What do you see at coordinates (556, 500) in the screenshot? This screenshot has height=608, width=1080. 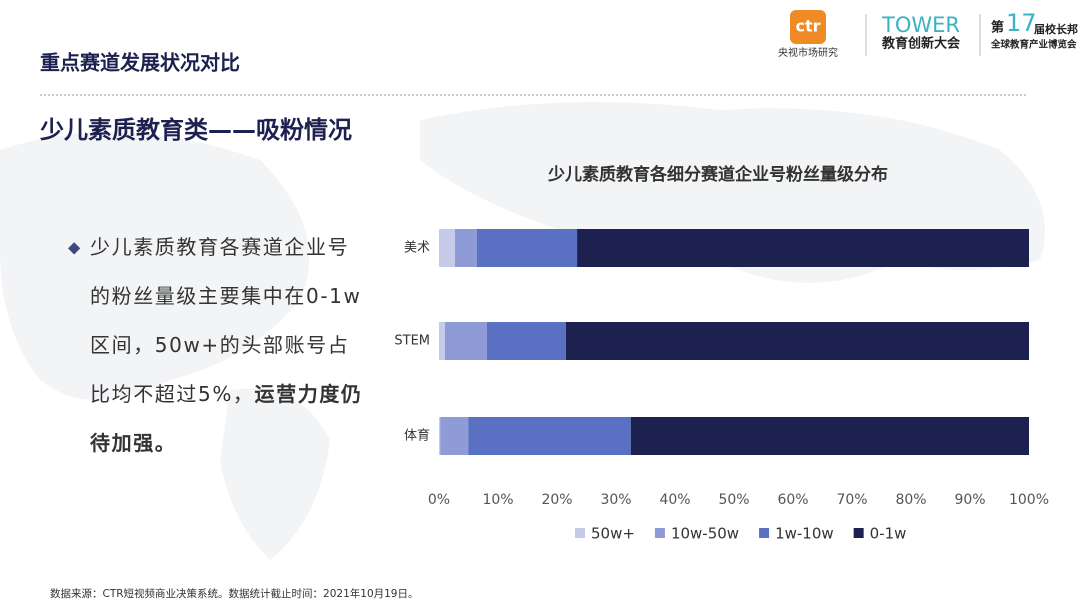 I see `x-tick-label: 20%` at bounding box center [556, 500].